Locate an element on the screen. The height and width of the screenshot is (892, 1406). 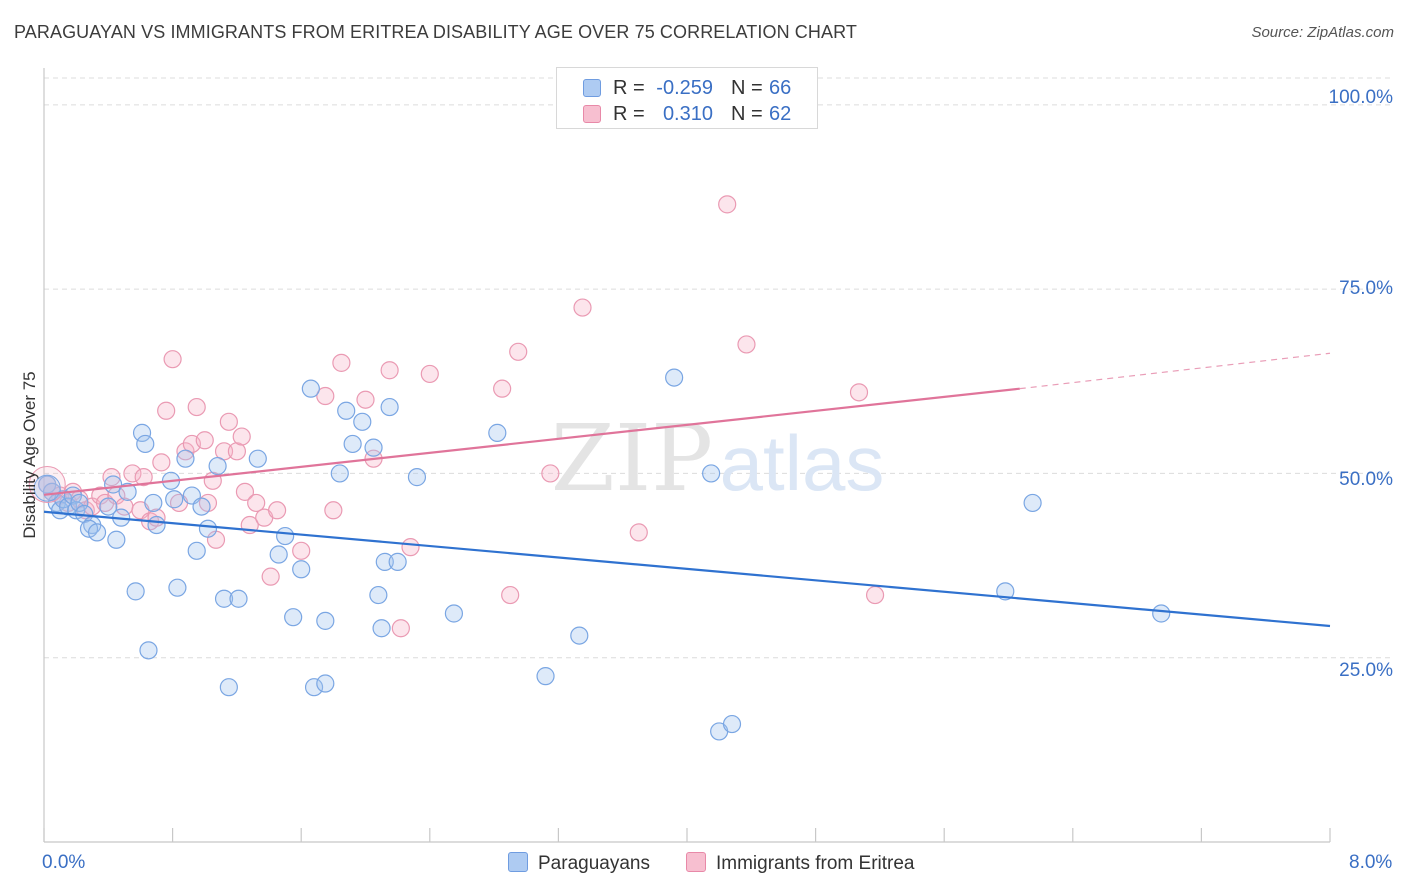
watermark: ZIP atlas is located at coordinates (717, 458).